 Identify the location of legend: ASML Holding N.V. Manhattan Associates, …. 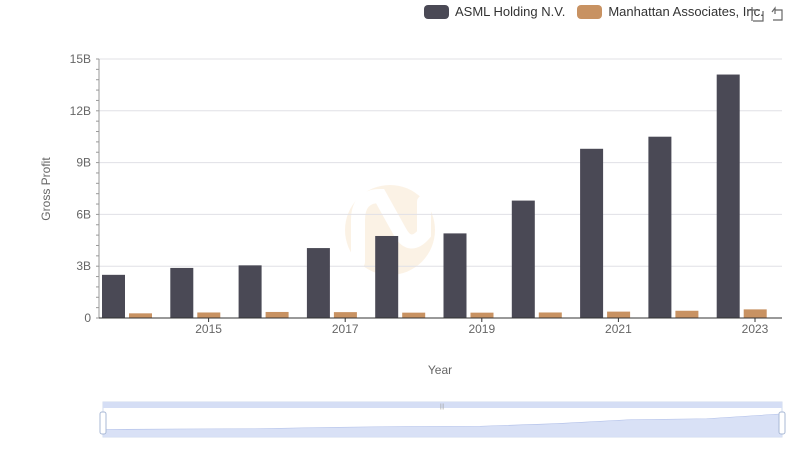
(600, 11).